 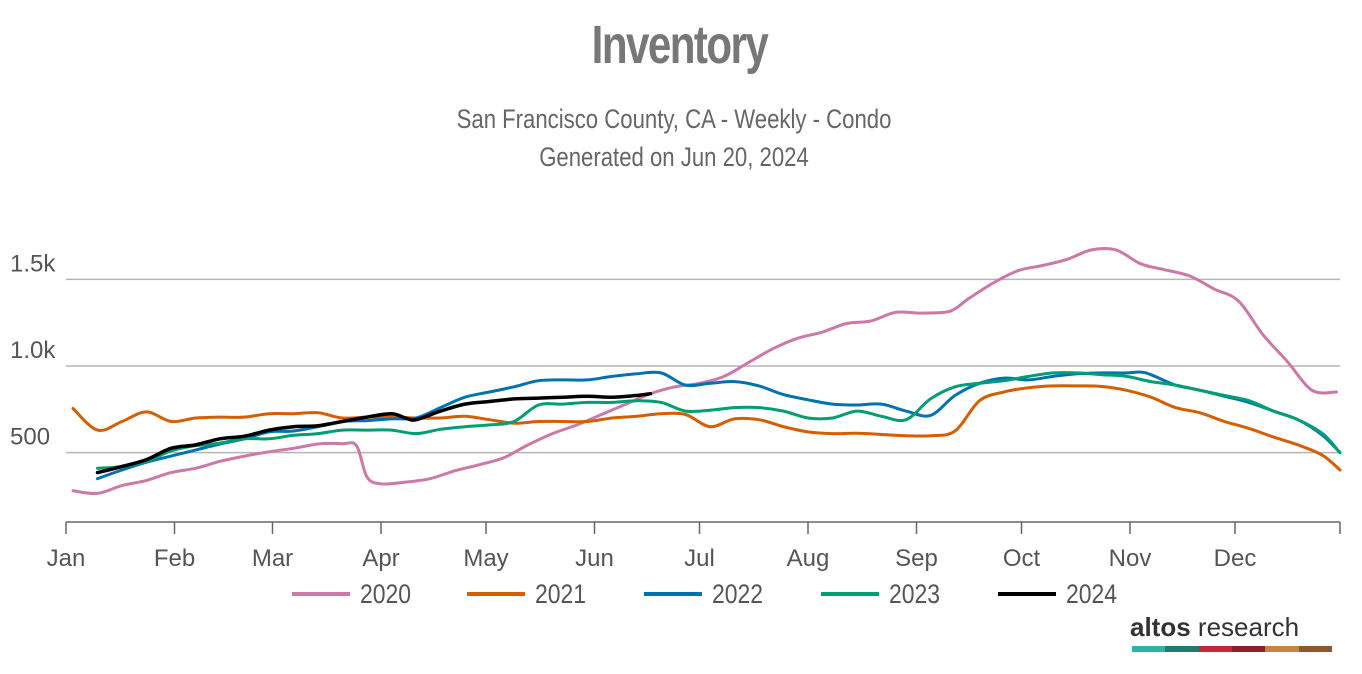 What do you see at coordinates (916, 558) in the screenshot?
I see `x-tick-label: Sep` at bounding box center [916, 558].